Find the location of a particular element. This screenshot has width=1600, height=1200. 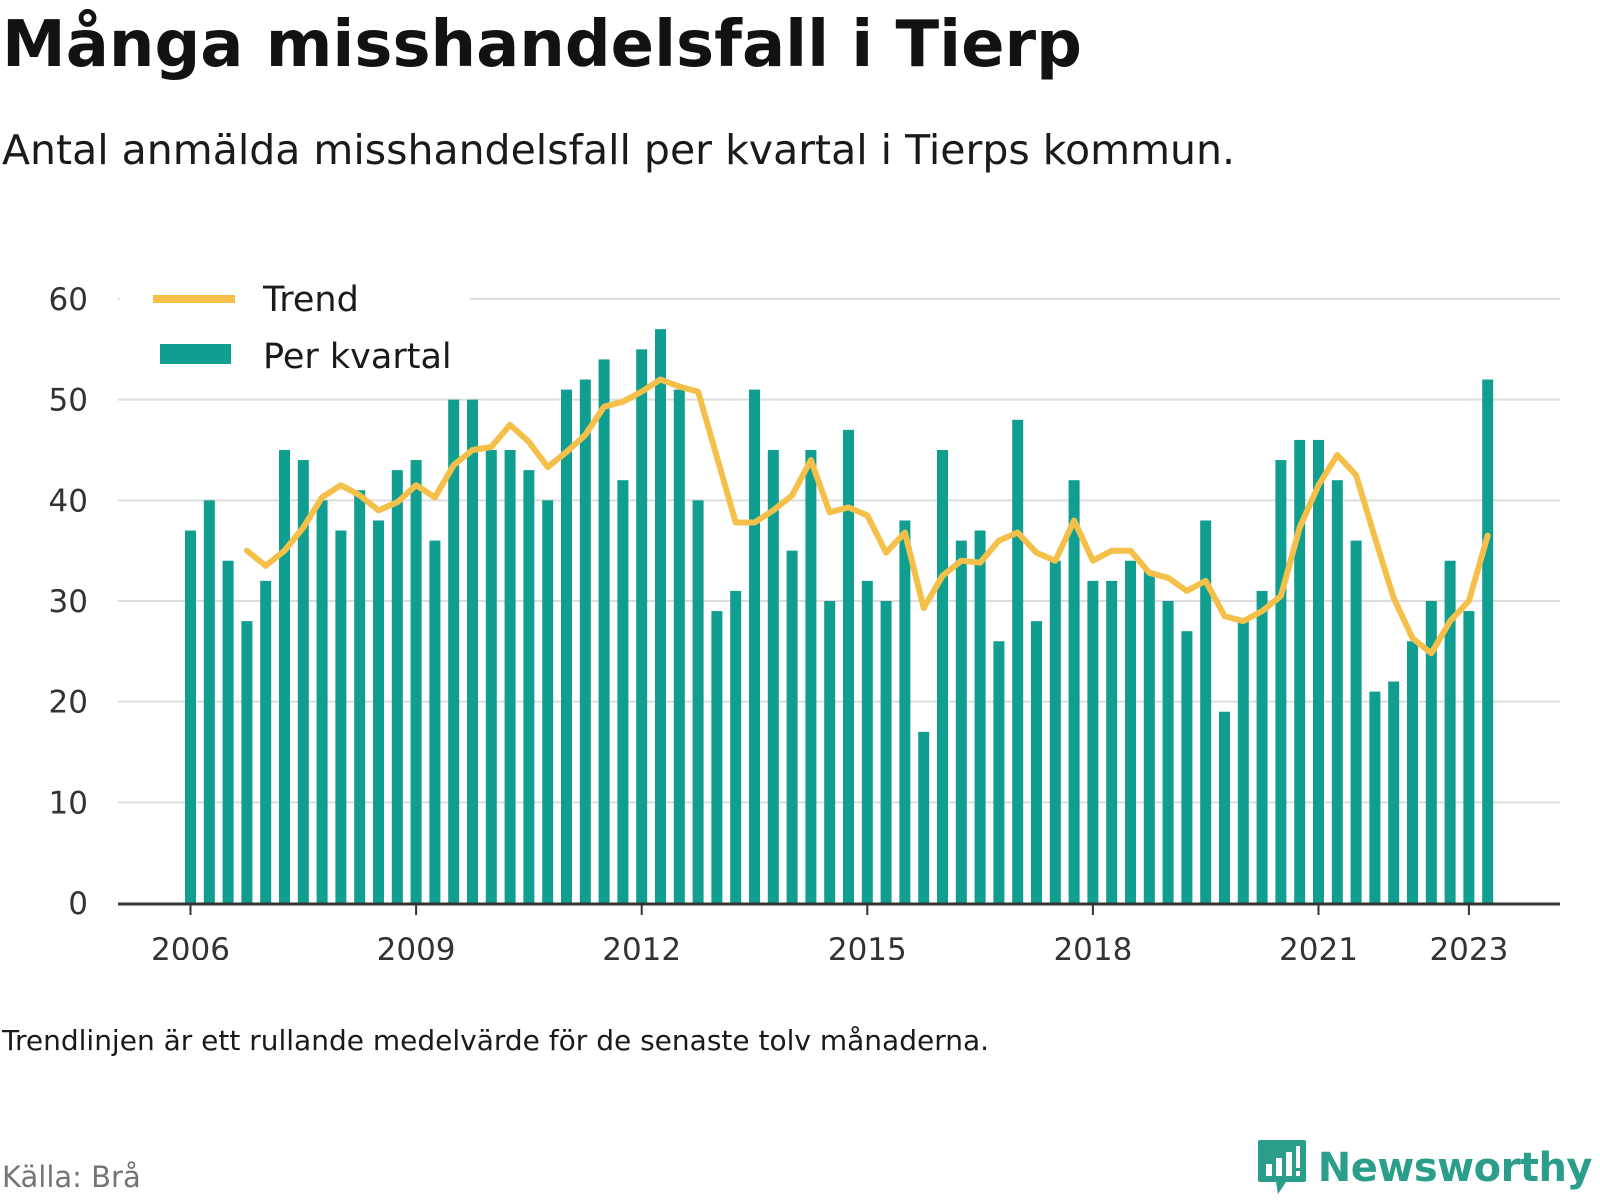

chart-title: Många misshandelsfall i Tierp is located at coordinates (542, 45).